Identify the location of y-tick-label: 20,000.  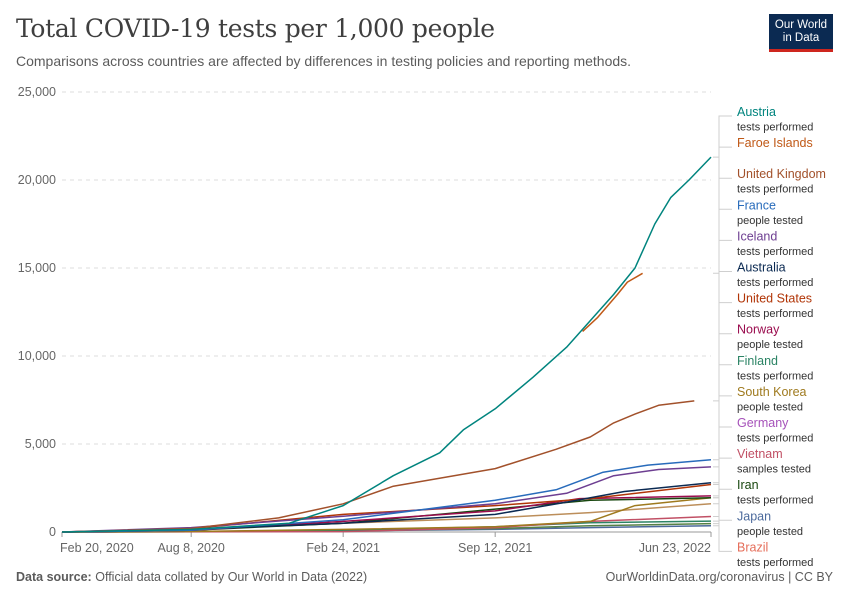
(37, 180).